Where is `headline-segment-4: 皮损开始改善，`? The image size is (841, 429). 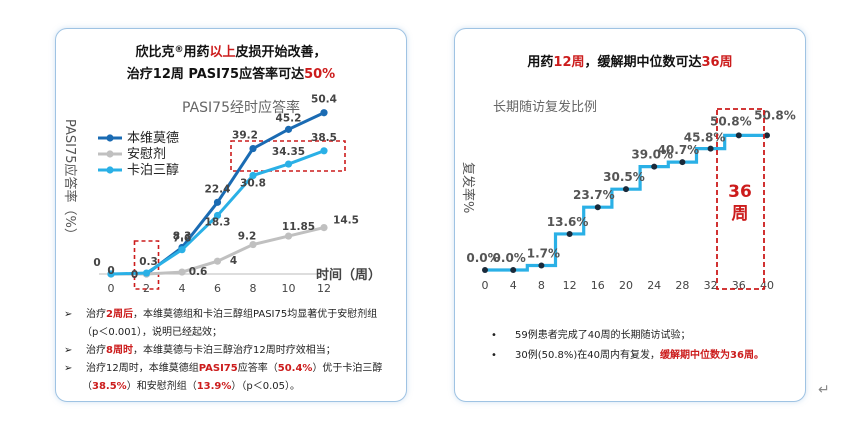 headline-segment-4: 皮损开始改善， is located at coordinates (281, 52).